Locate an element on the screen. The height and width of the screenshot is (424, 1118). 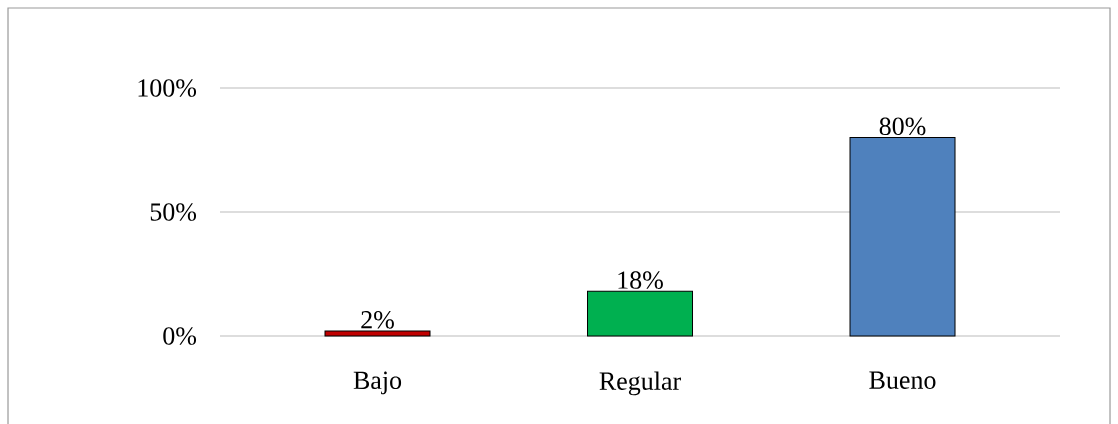
y-tick-label: 0% is located at coordinates (180, 336).